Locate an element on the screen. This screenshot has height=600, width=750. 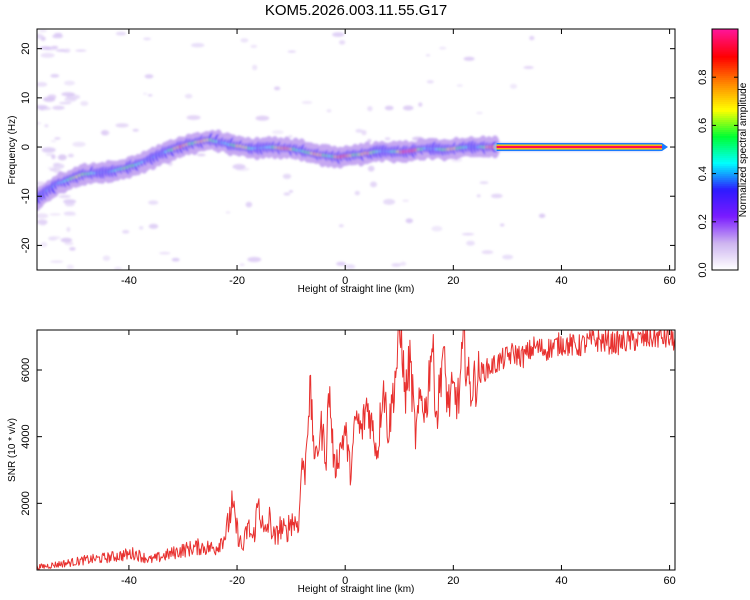
snr-ytick-label: 6000 is located at coordinates (26, 370).